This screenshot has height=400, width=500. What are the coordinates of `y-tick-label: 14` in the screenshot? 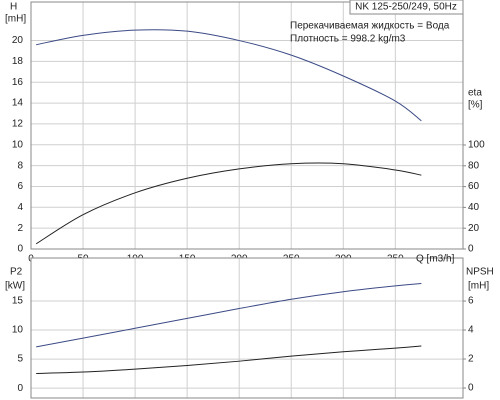 It's located at (18, 103).